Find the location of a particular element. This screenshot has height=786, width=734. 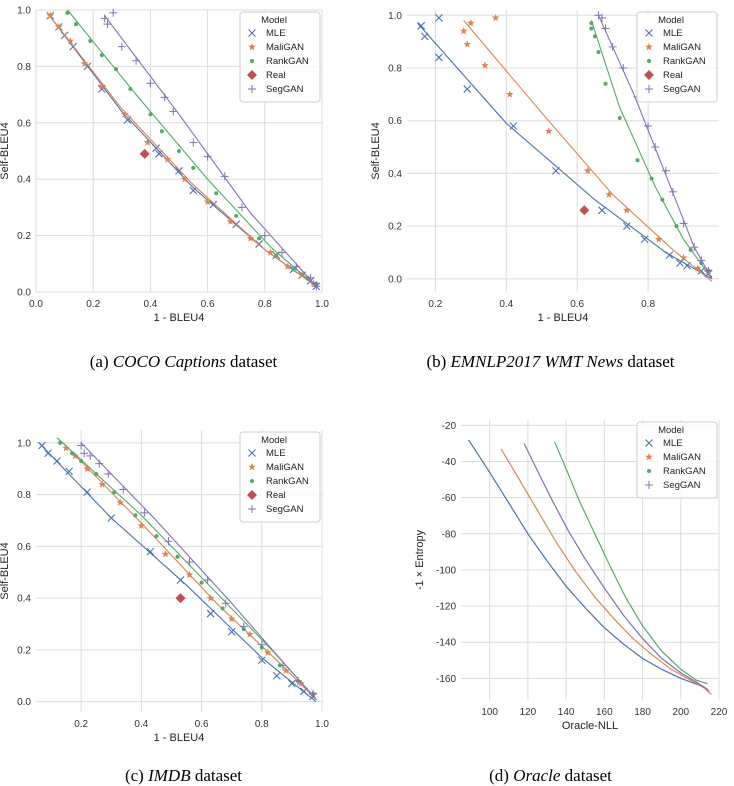

x-axis-label: 1 - BLEU4 is located at coordinates (179, 738).